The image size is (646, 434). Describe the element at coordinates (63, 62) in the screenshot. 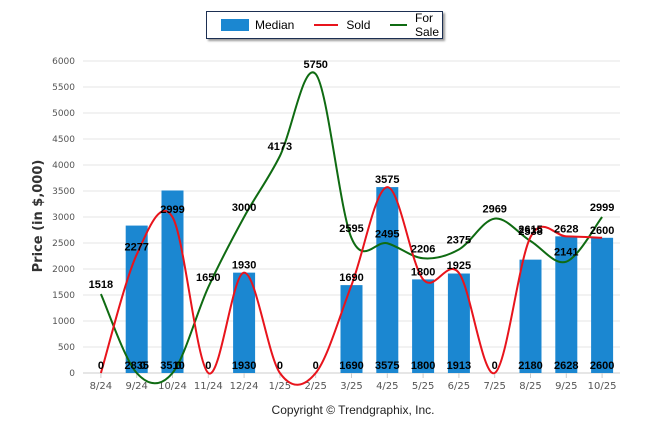

I see `y-tick-label: 6000` at that location.